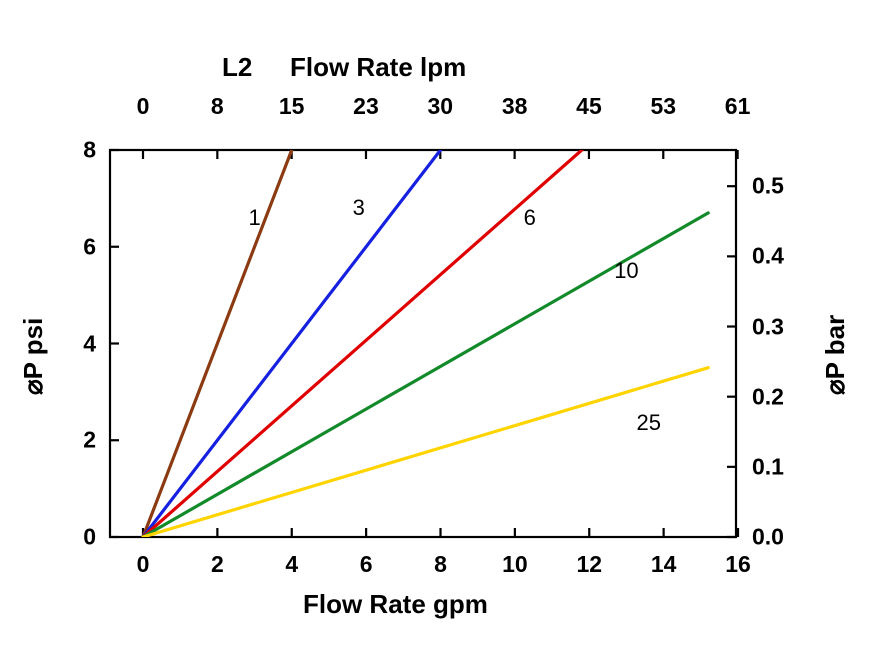 This screenshot has width=874, height=648. Describe the element at coordinates (589, 106) in the screenshot. I see `x2-tick-label-45: 45` at that location.